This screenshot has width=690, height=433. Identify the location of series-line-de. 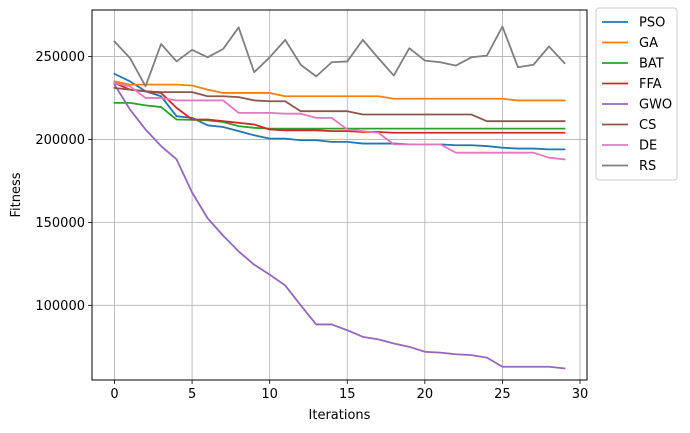
(339, 121).